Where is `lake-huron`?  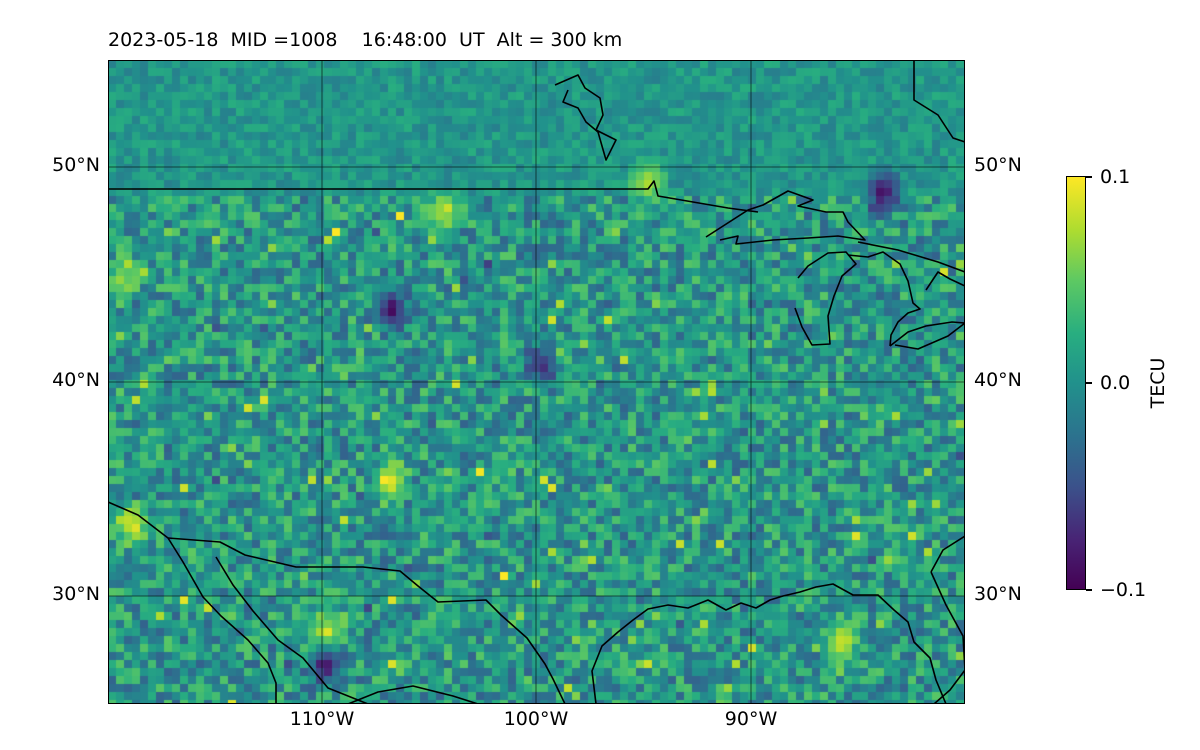
lake-huron is located at coordinates (884, 299).